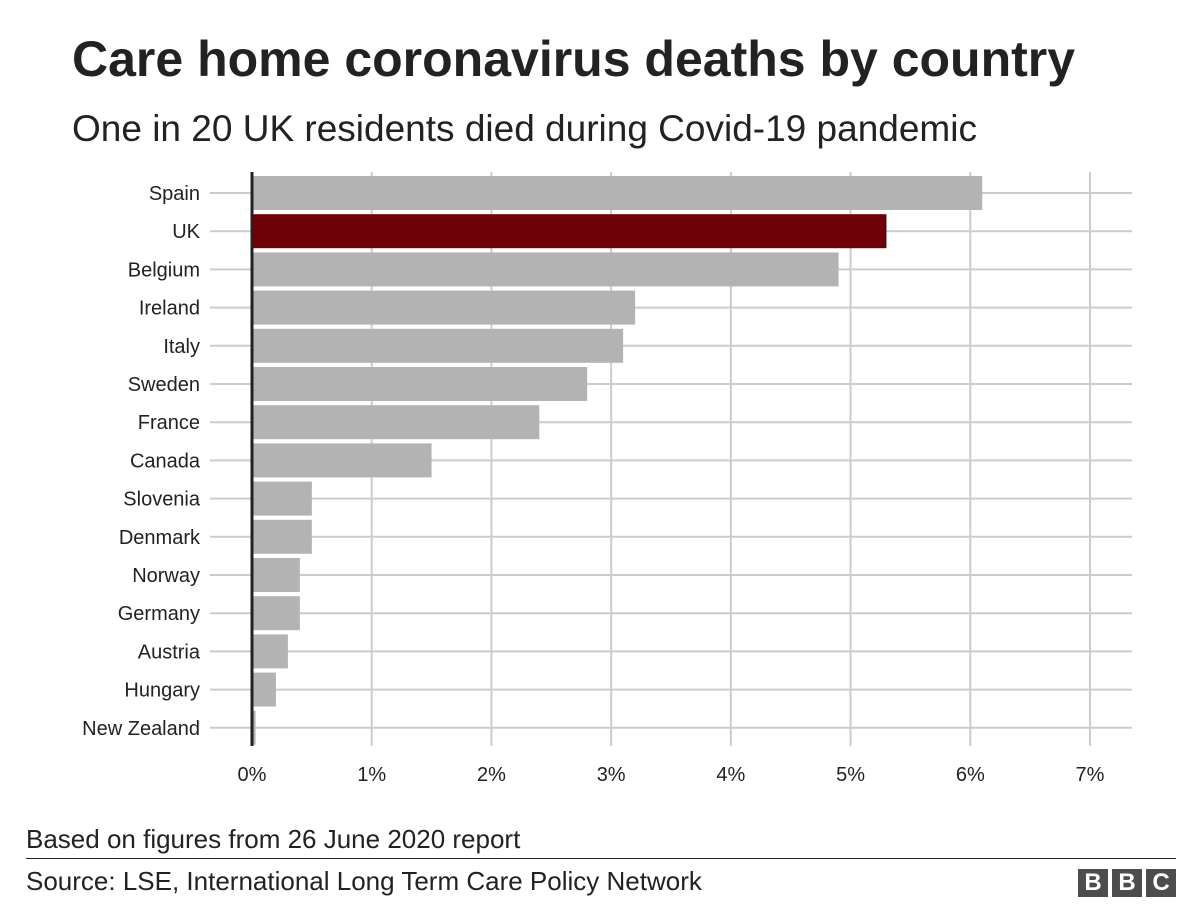 The height and width of the screenshot is (918, 1200). What do you see at coordinates (491, 775) in the screenshot?
I see `x-tick-label: 2%` at bounding box center [491, 775].